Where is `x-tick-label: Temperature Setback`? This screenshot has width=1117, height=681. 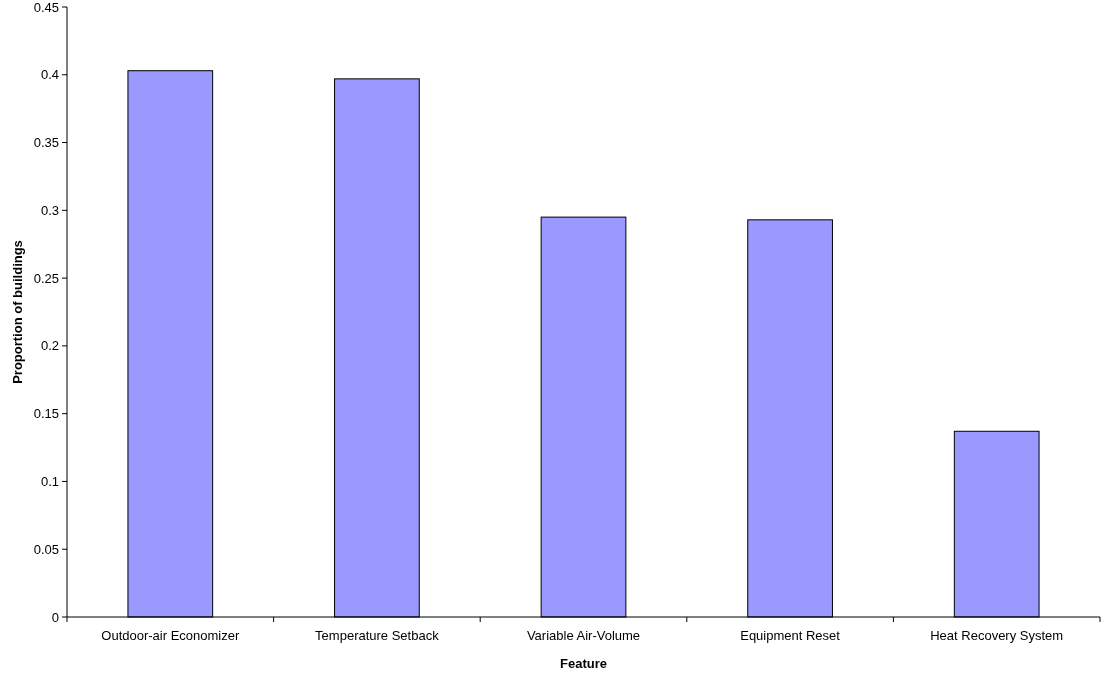 x-tick-label: Temperature Setback is located at coordinates (377, 635).